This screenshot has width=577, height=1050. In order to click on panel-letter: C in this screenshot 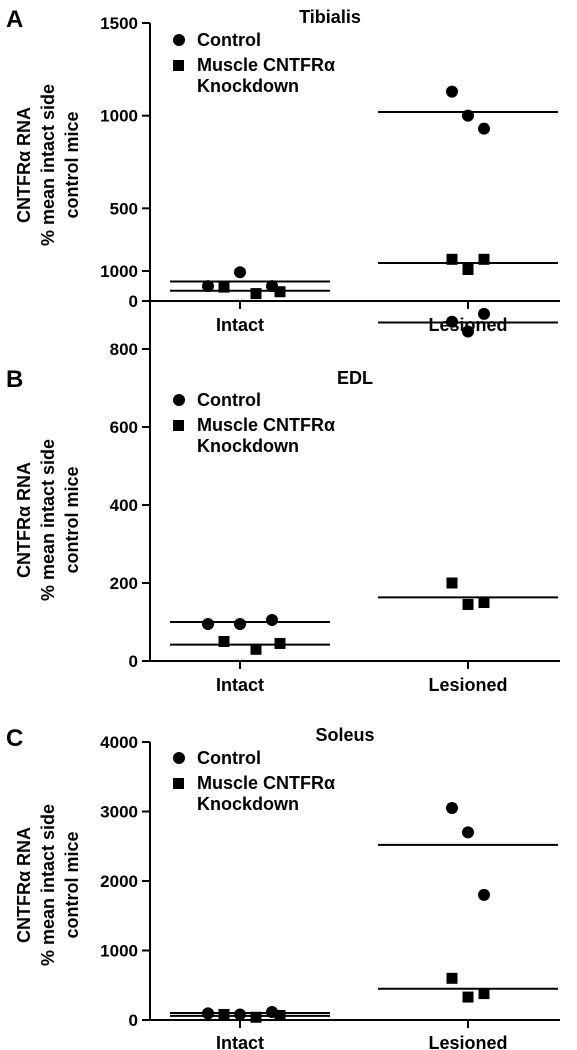, I will do `click(14, 738)`.